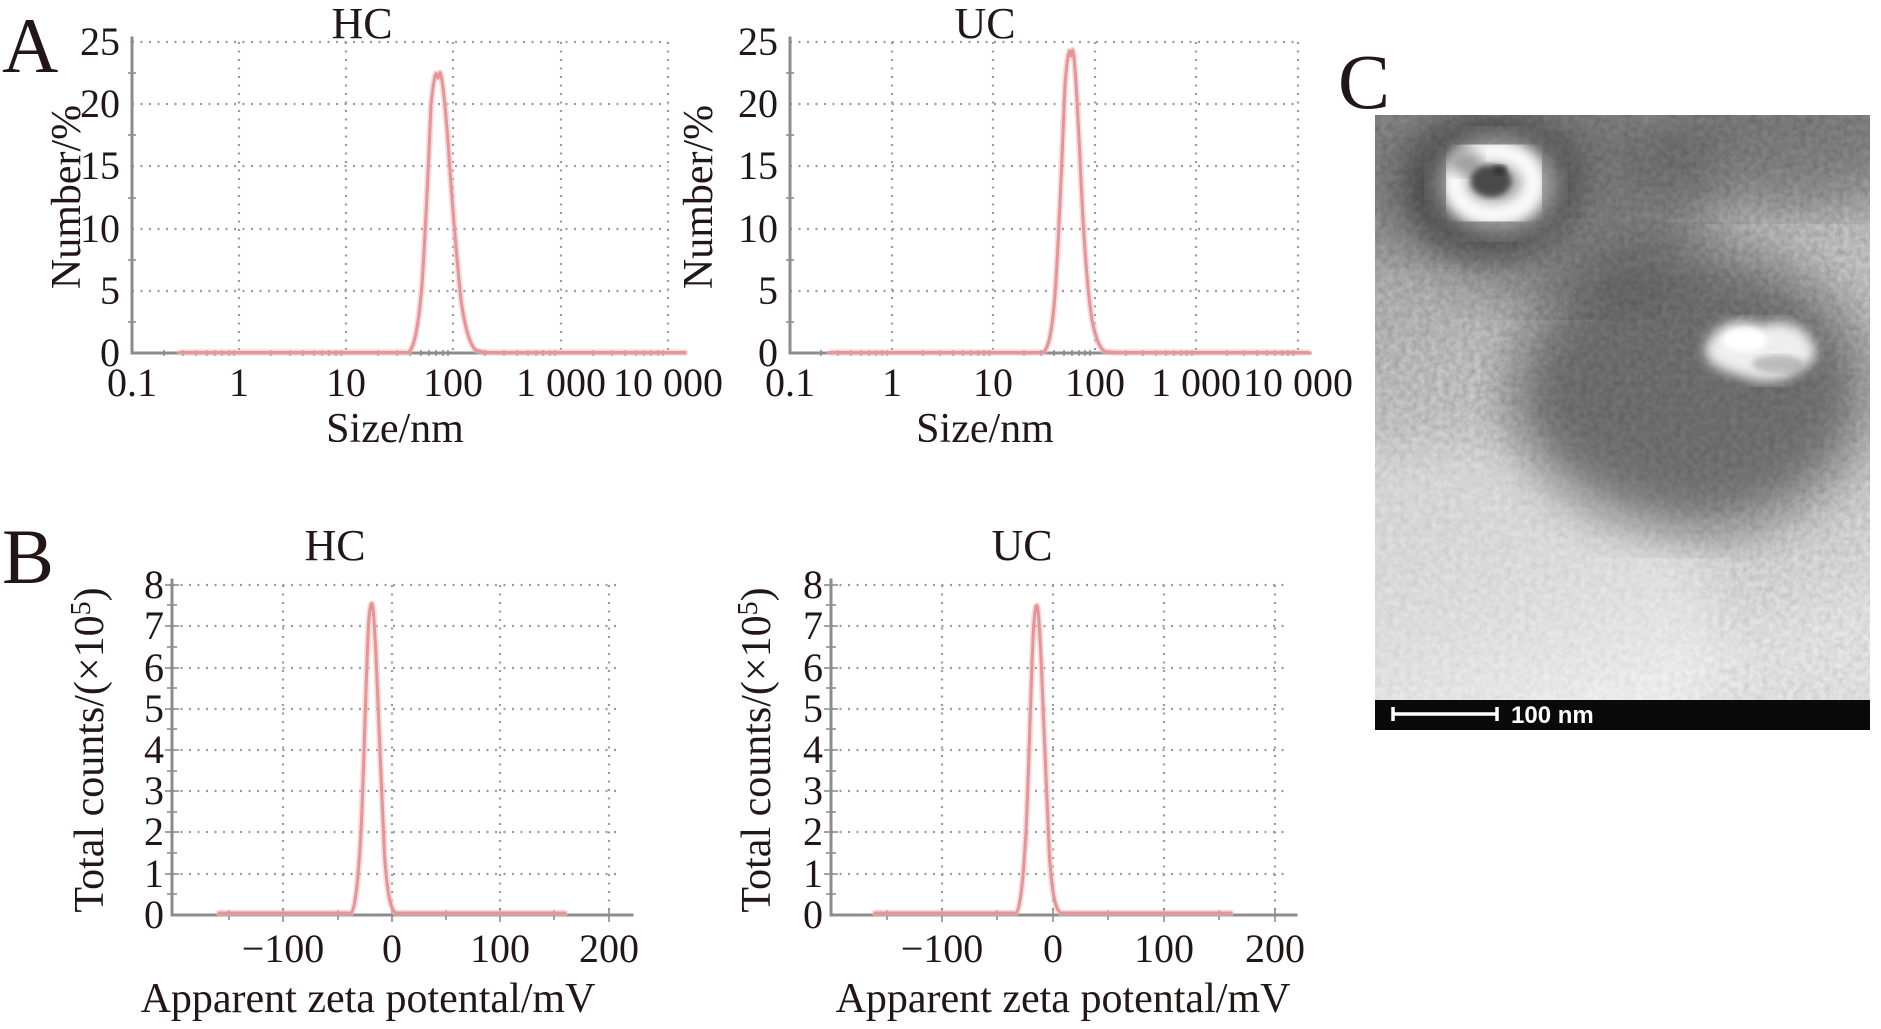  I want to click on uc-zeta-y-axis-label: Total counts/(×105), so click(756, 749).